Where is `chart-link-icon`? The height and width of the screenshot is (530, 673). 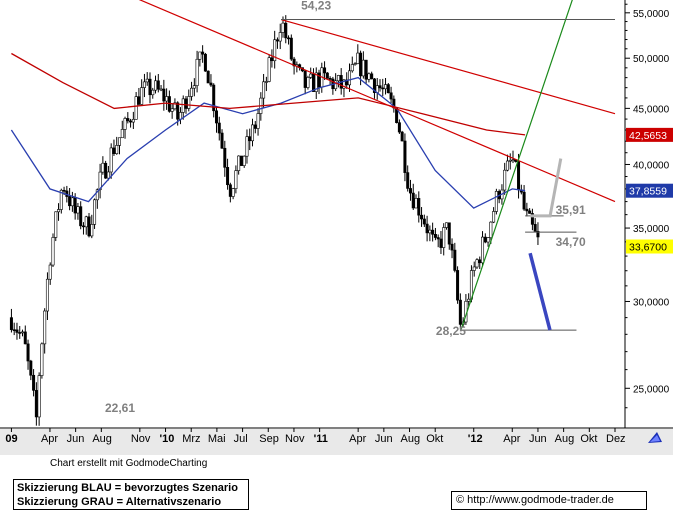 chart-link-icon is located at coordinates (655, 437).